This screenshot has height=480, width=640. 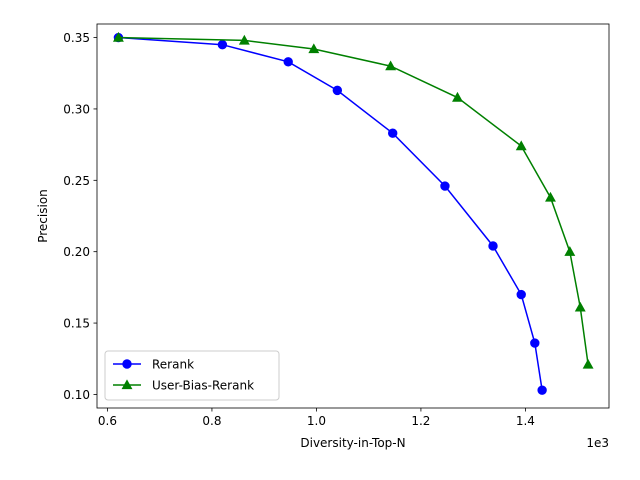 What do you see at coordinates (352, 443) in the screenshot?
I see `x-axis-label: Diversity-in-Top-N` at bounding box center [352, 443].